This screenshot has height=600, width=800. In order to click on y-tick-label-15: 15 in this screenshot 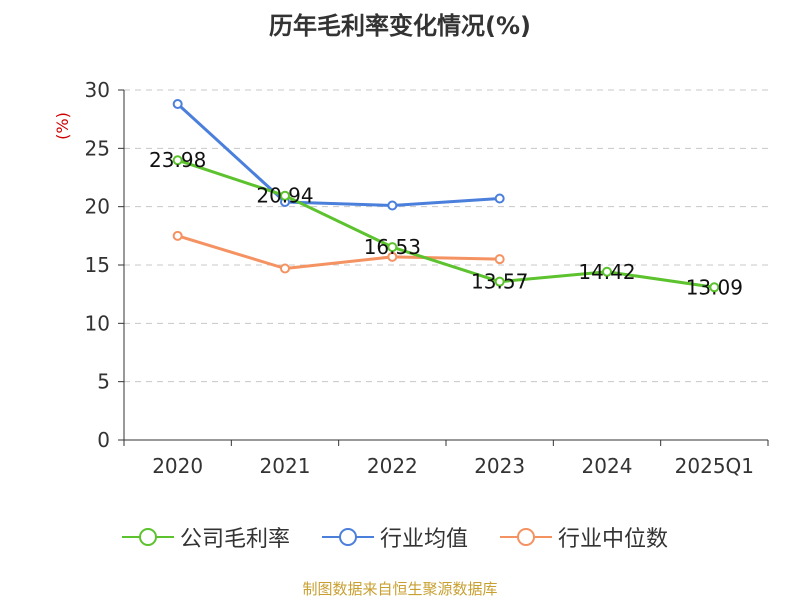, I will do `click(97, 265)`.